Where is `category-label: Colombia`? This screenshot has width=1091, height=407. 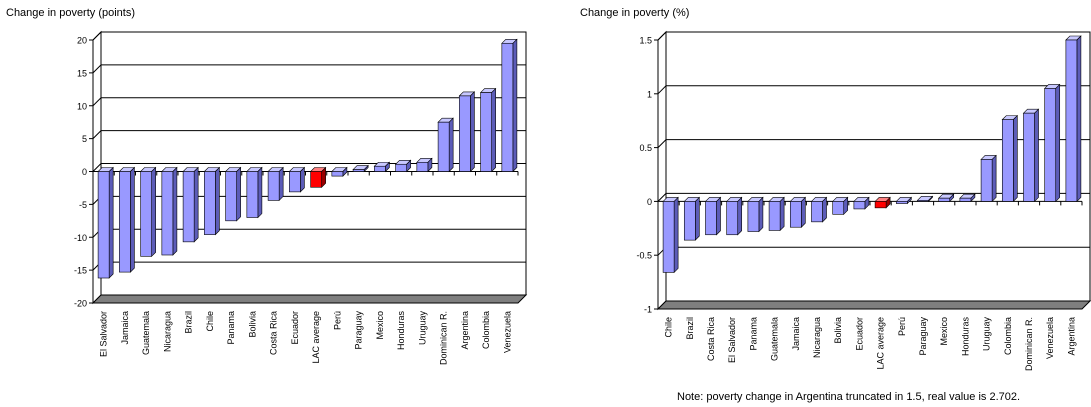 category-label: Colombia is located at coordinates (1008, 336).